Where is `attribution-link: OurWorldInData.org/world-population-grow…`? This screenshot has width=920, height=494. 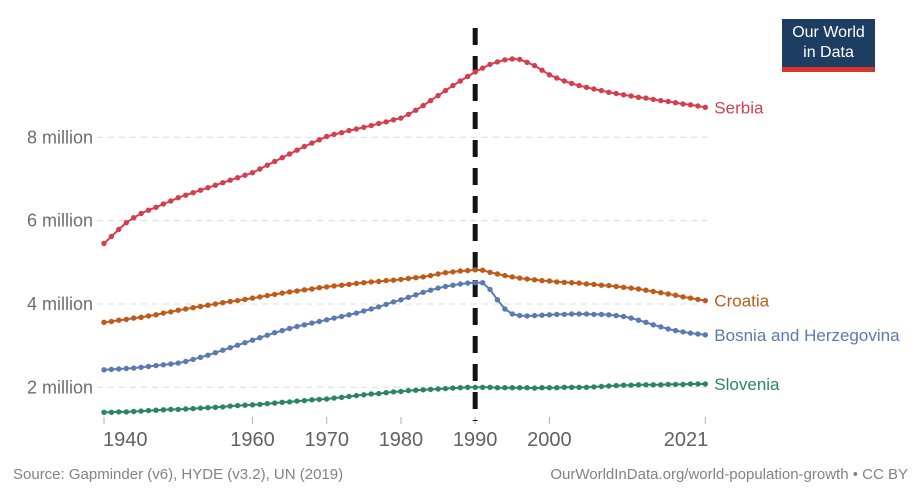 attribution-link: OurWorldInData.org/world-population-grow… is located at coordinates (729, 474).